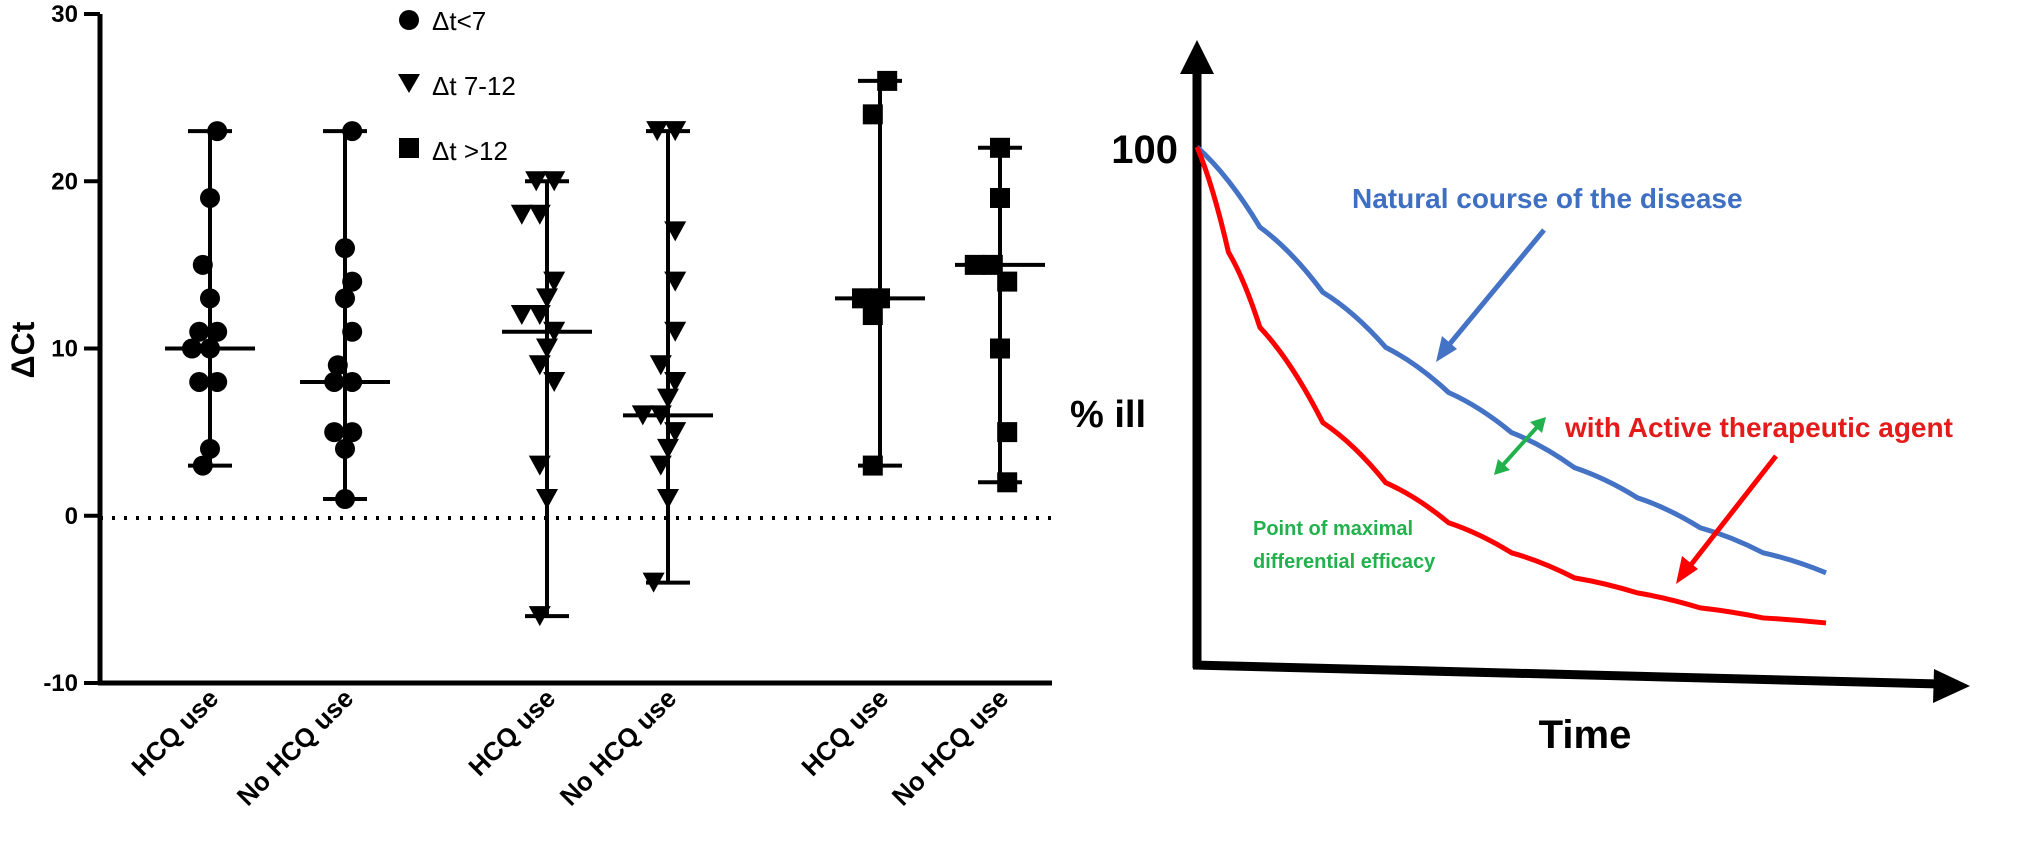 The image size is (2020, 848). What do you see at coordinates (1733, 511) in the screenshot?
I see `red-label-arrow-shaft` at bounding box center [1733, 511].